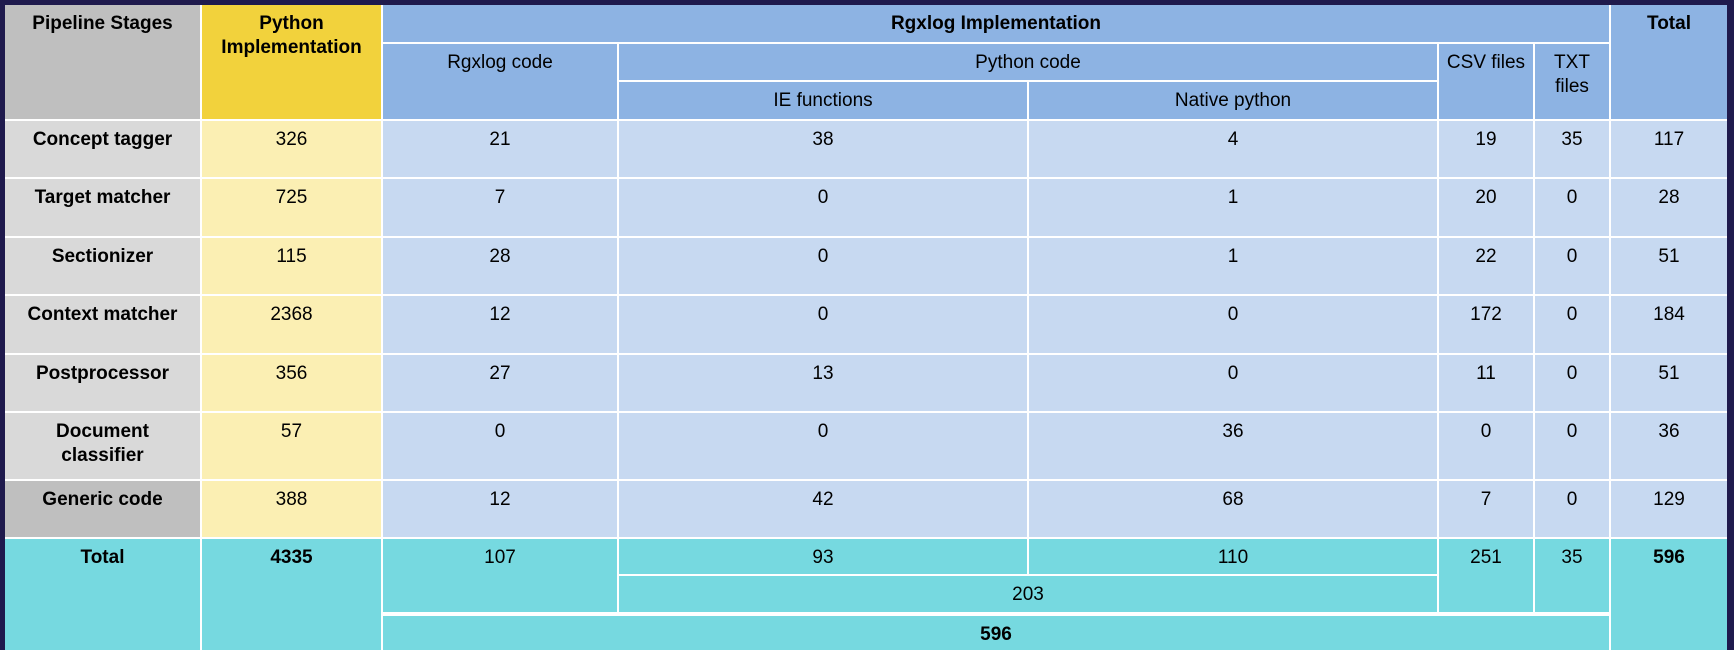 The width and height of the screenshot is (1734, 650). I want to click on header-csv-files: CSV files, so click(1486, 81).